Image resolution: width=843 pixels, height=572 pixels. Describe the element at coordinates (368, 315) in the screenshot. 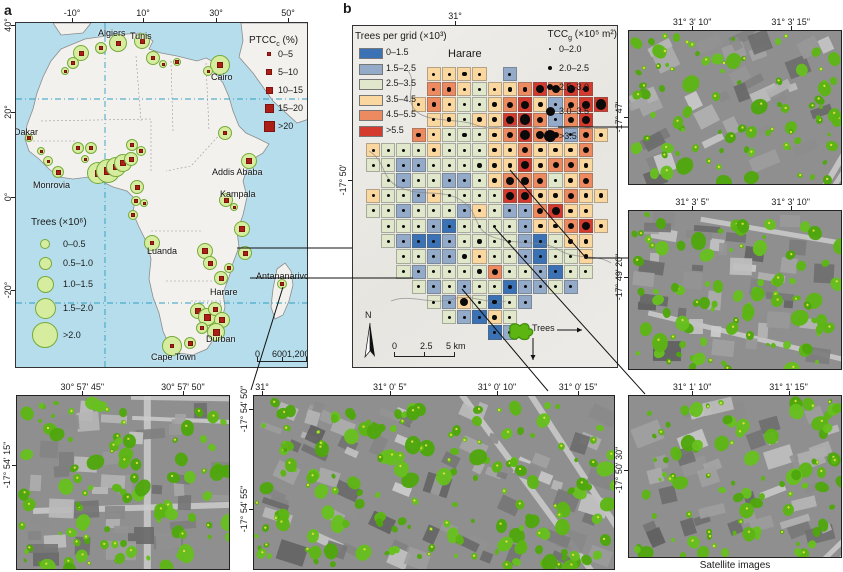

I see `north-label: N` at that location.